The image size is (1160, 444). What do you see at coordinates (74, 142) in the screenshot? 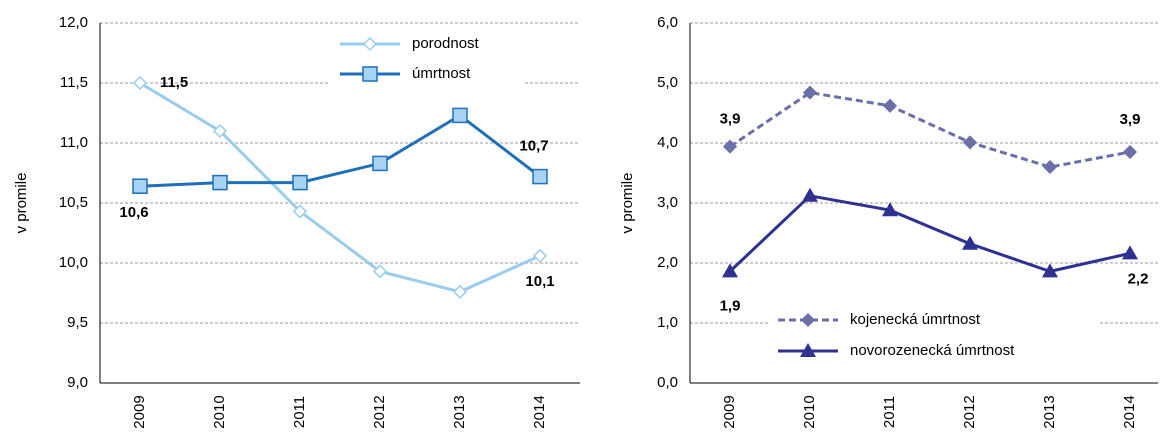
I see `y-tick-label: 11,0` at bounding box center [74, 142].